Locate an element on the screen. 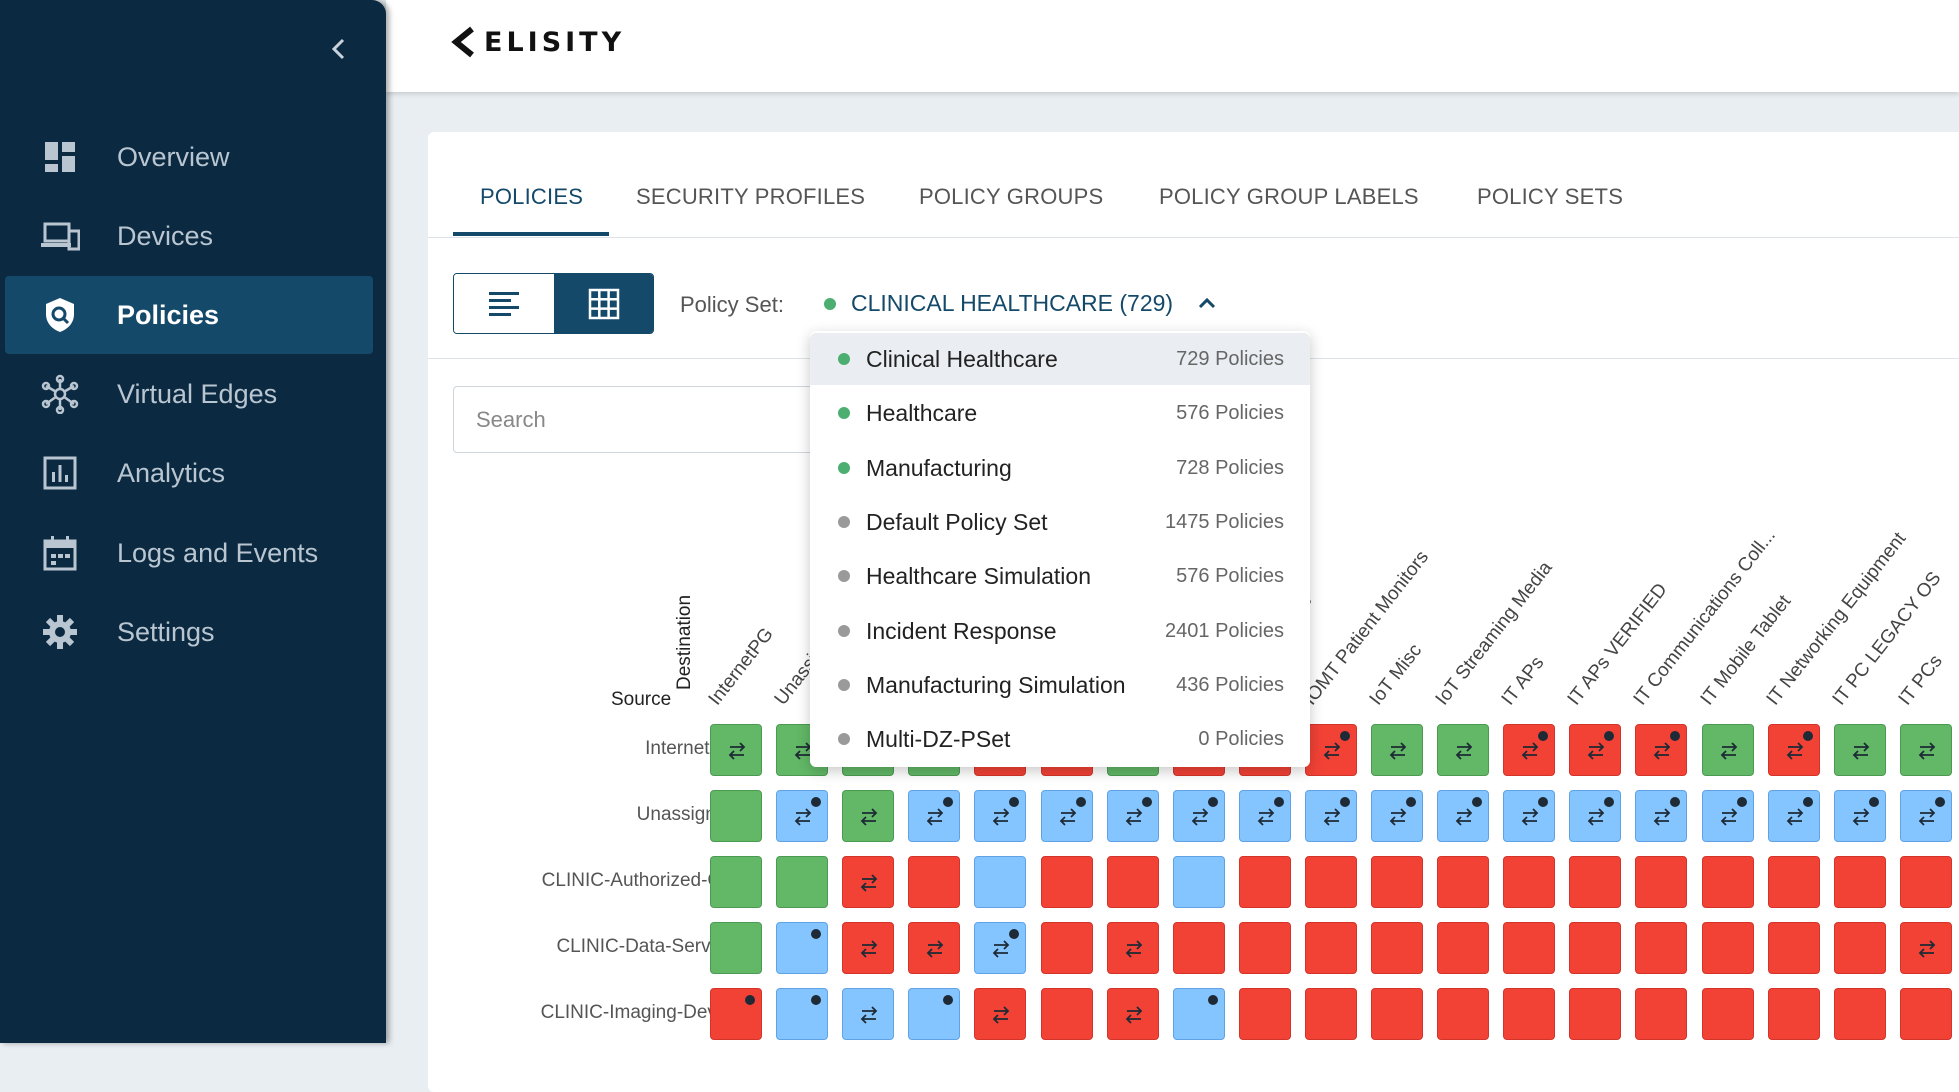 The image size is (1959, 1092). tab-policy-group-labels: POLICY GROUP LABELS is located at coordinates (1289, 196).